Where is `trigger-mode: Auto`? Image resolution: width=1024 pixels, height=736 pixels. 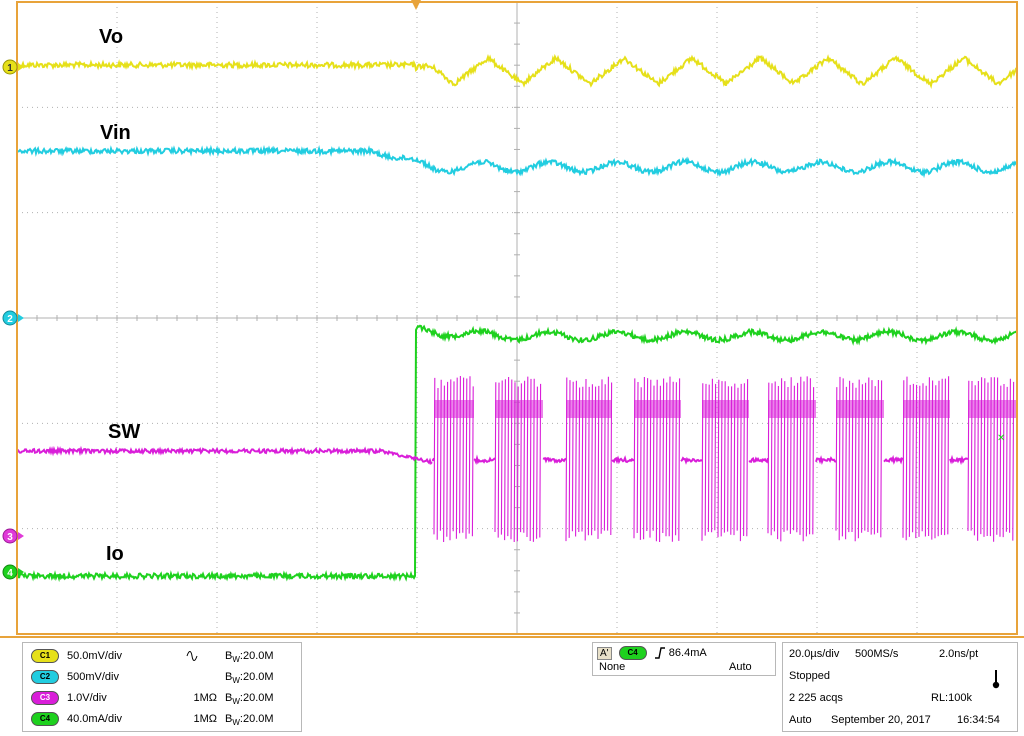
trigger-mode: Auto is located at coordinates (740, 667).